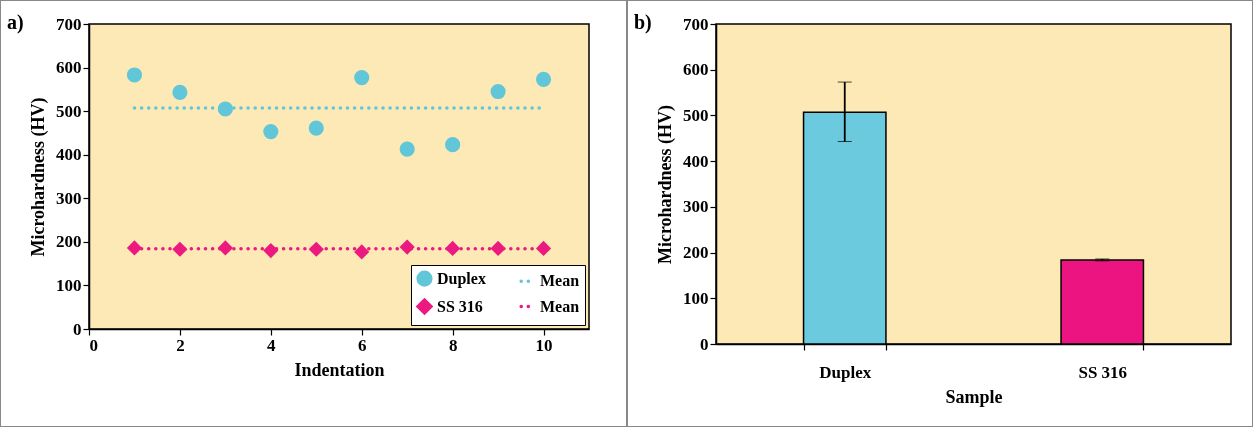  Describe the element at coordinates (973, 396) in the screenshot. I see `x-axis-title: Sample` at that location.